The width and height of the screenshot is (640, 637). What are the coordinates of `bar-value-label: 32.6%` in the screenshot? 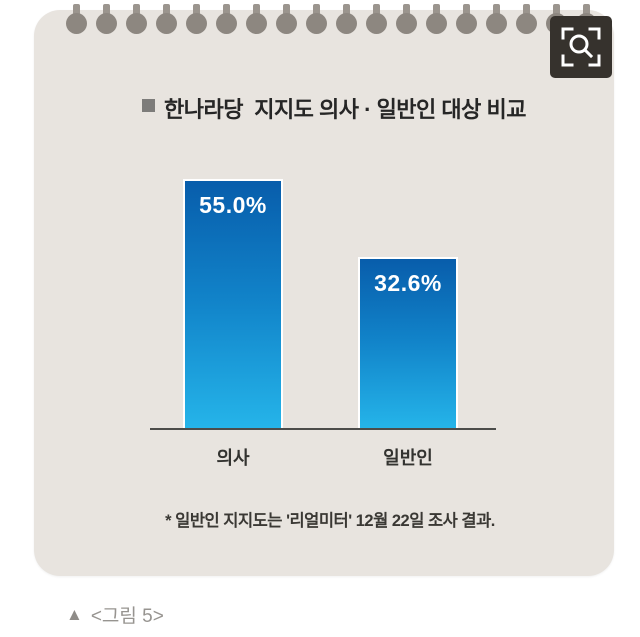 It's located at (408, 283).